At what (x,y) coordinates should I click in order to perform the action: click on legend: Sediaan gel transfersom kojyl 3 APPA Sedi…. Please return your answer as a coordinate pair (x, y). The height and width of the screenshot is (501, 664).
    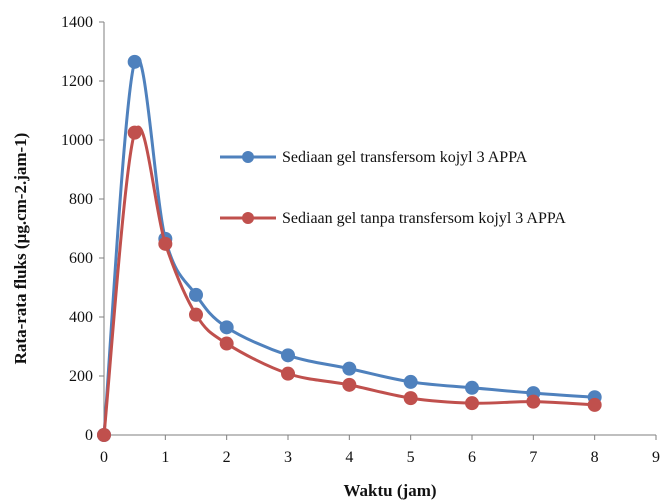
    Looking at the image, I should click on (393, 188).